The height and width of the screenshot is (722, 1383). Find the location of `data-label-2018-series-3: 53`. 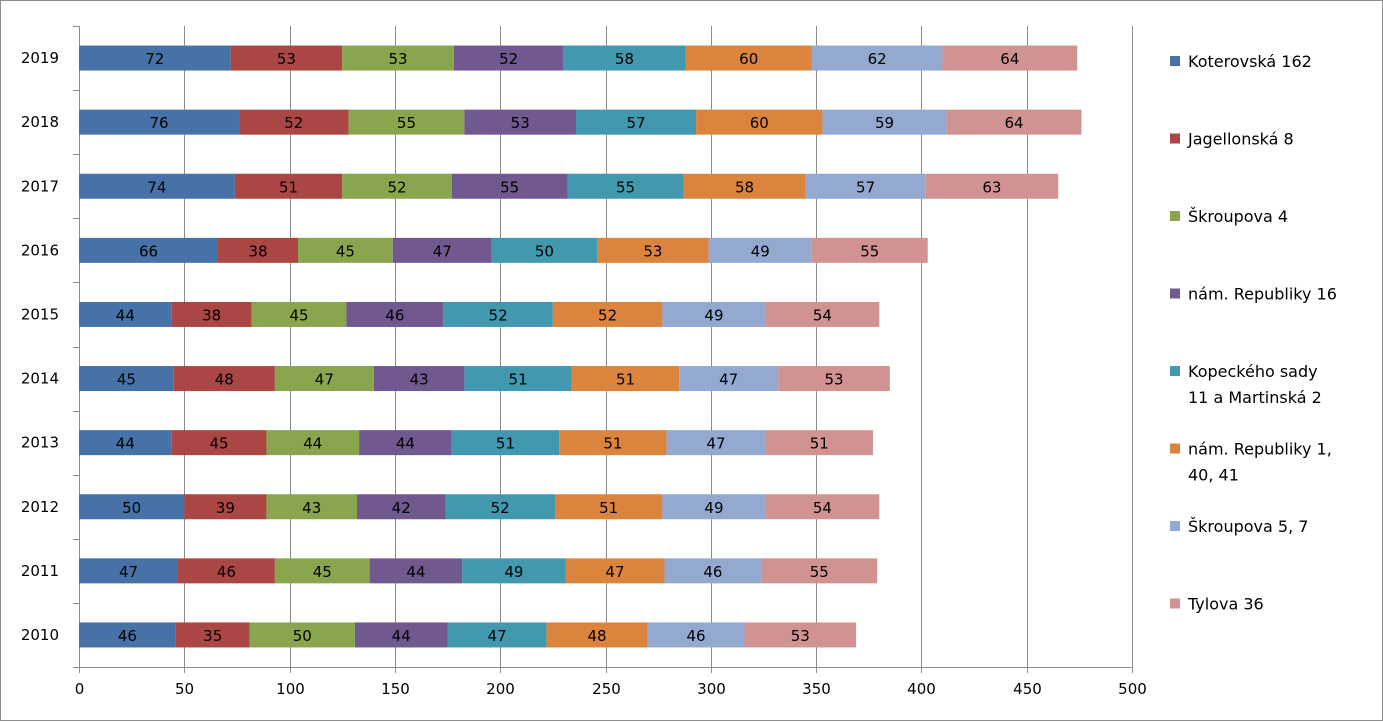

data-label-2018-series-3: 53 is located at coordinates (520, 123).